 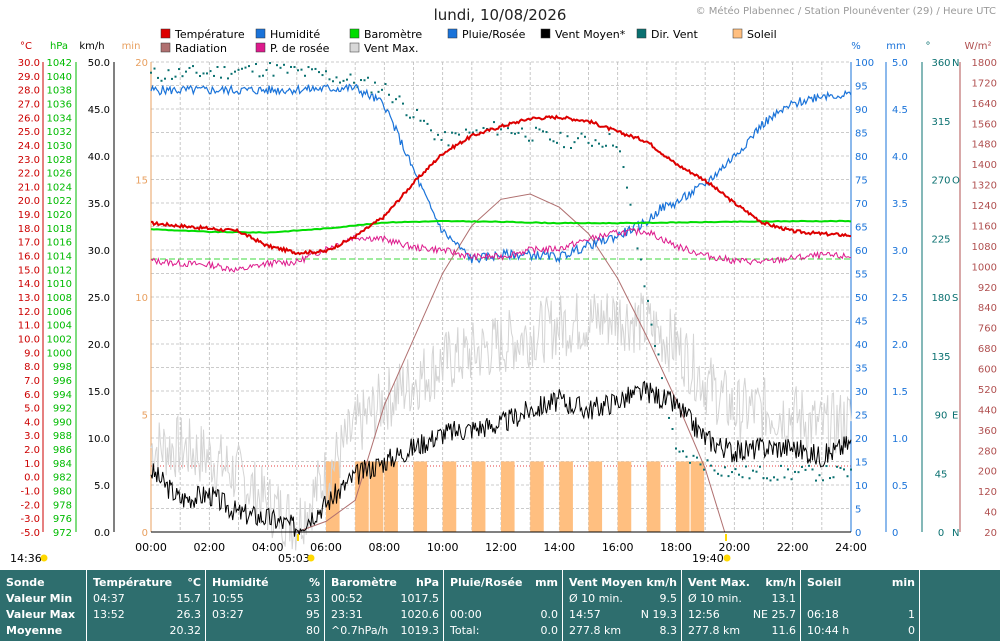 I want to click on dir-cardinal-label: N, so click(x=955, y=533).